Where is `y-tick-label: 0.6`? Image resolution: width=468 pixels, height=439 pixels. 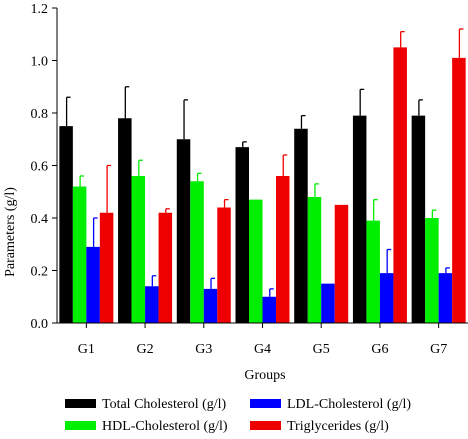 y-tick-label: 0.6 is located at coordinates (40, 167).